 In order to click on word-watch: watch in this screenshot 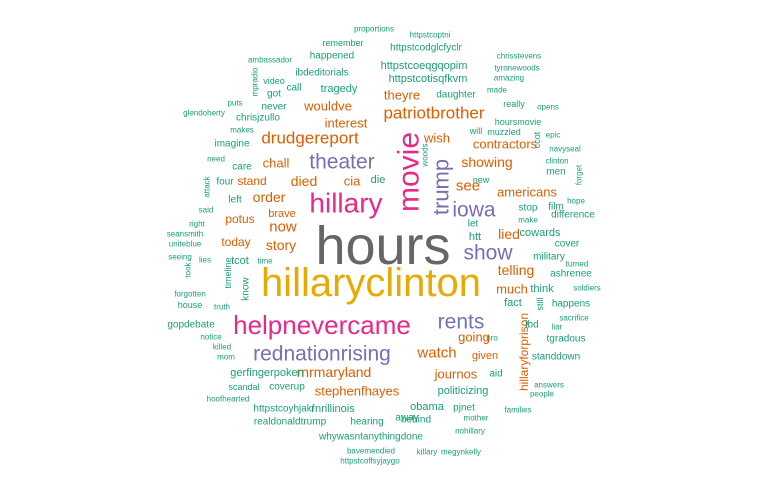, I will do `click(436, 353)`.